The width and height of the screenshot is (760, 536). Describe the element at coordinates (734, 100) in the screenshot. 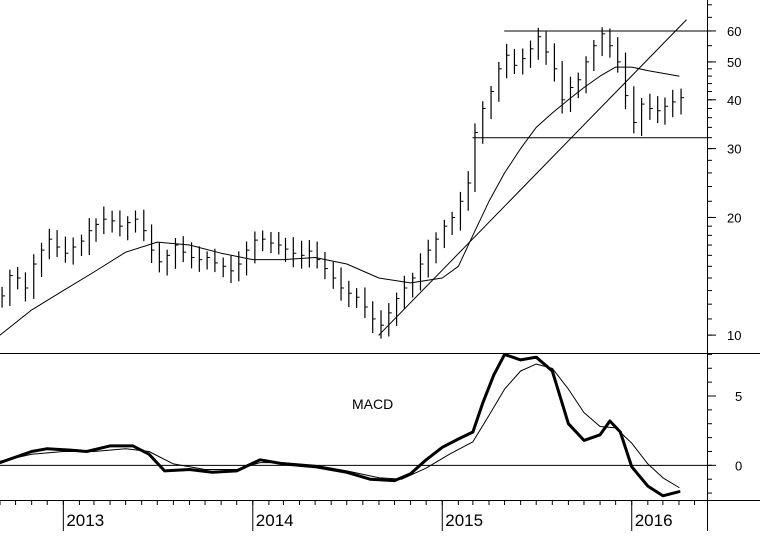

I see `price-tick-label: 40` at that location.